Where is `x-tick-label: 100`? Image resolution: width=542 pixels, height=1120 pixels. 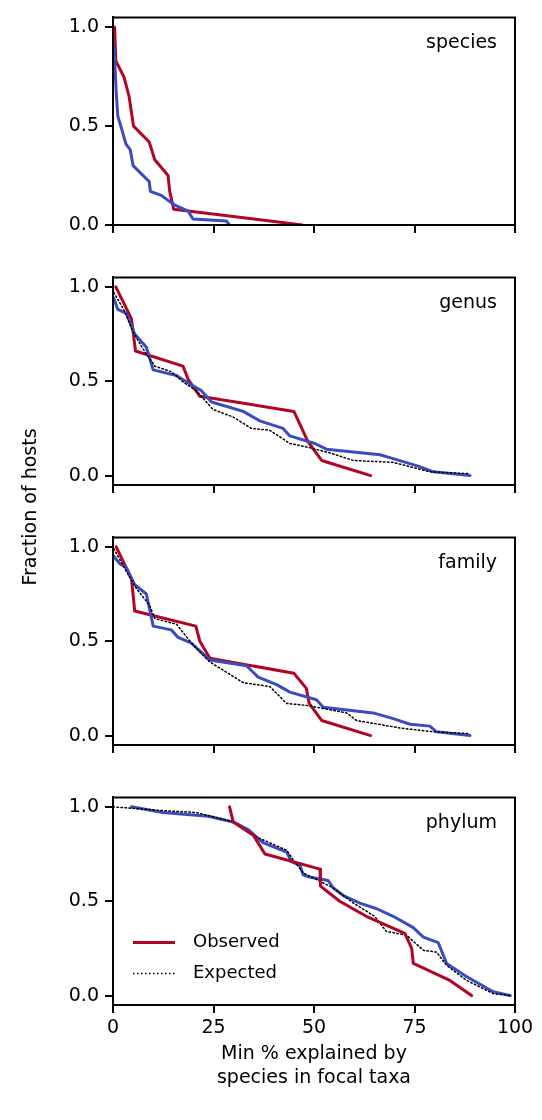 x-tick-label: 100 is located at coordinates (515, 1026).